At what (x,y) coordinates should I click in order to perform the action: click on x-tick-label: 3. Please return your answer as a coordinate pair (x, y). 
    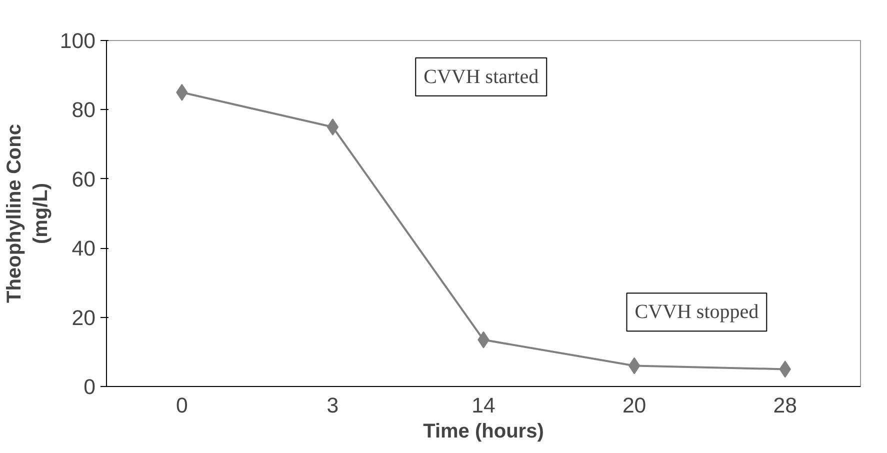
    Looking at the image, I should click on (332, 406).